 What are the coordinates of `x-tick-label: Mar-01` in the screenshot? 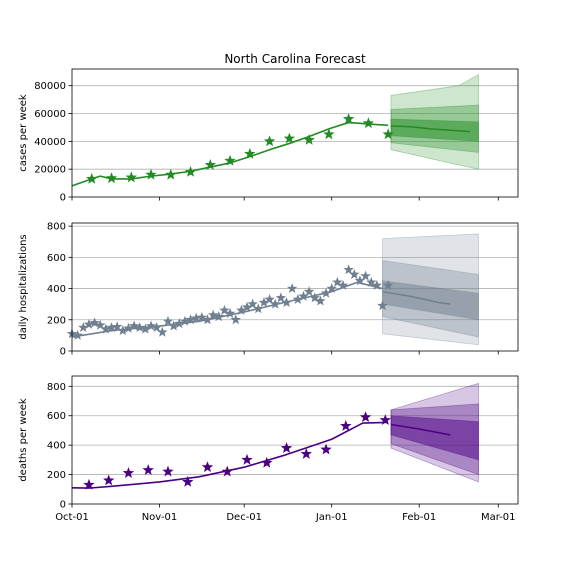 It's located at (498, 517).